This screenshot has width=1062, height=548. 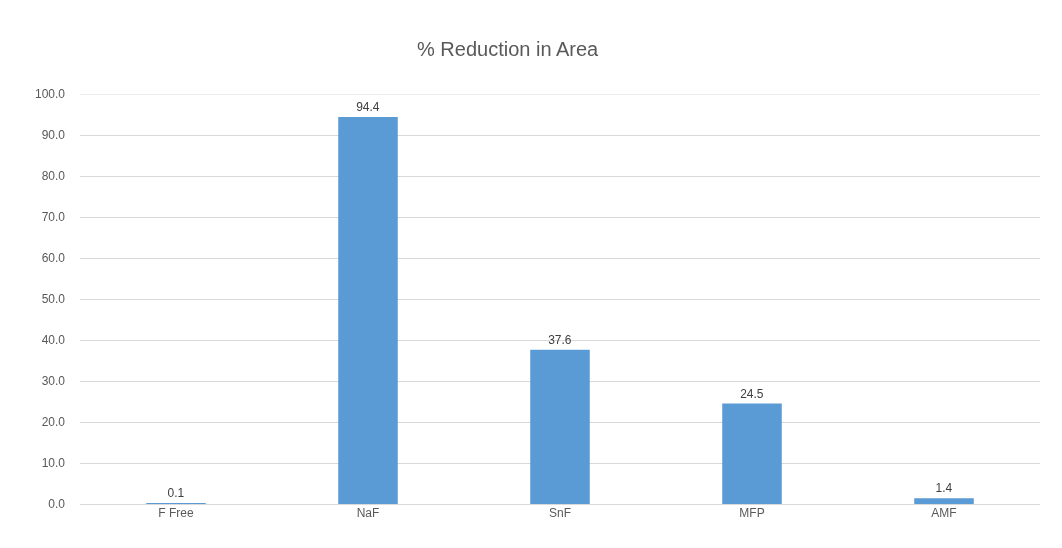 I want to click on x-tick-label: AMF, so click(x=944, y=513).